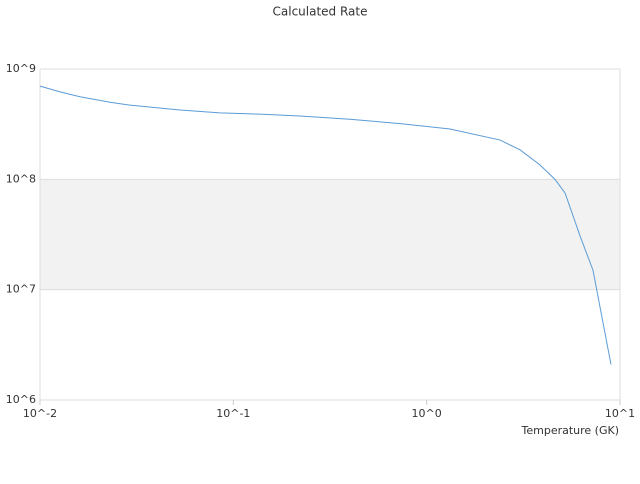  What do you see at coordinates (21, 178) in the screenshot?
I see `y-tick-label: 10^8` at bounding box center [21, 178].